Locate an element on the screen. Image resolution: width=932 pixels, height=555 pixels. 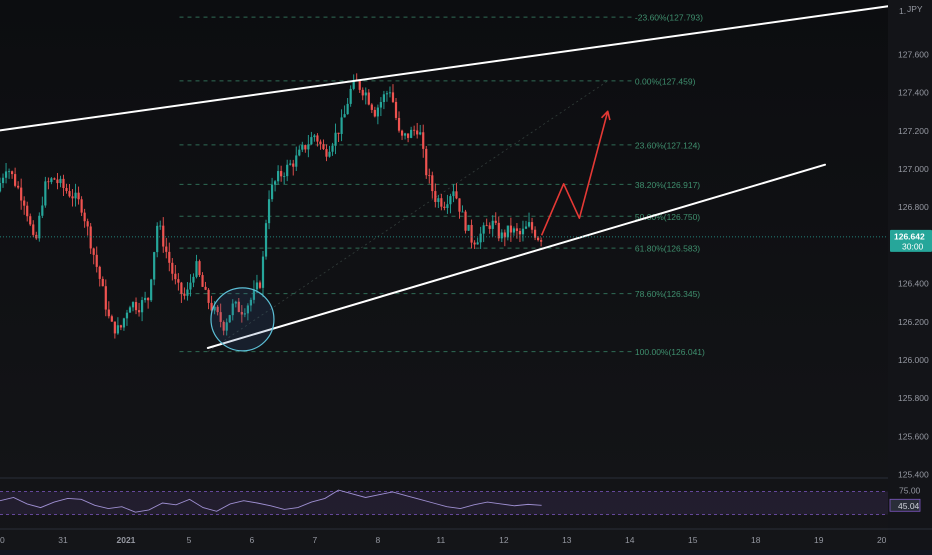
time-tick-label: 12 is located at coordinates (504, 540).